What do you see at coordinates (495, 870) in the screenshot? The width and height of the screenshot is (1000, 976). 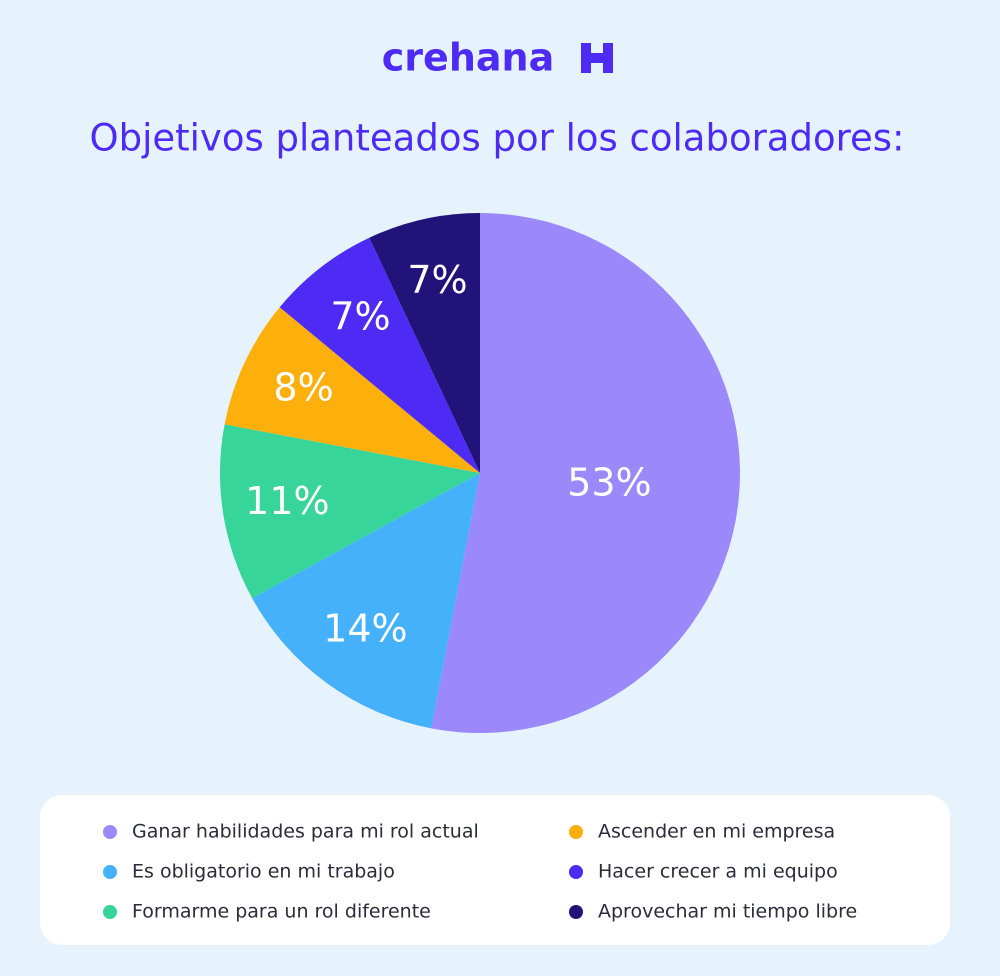 I see `legend-box` at bounding box center [495, 870].